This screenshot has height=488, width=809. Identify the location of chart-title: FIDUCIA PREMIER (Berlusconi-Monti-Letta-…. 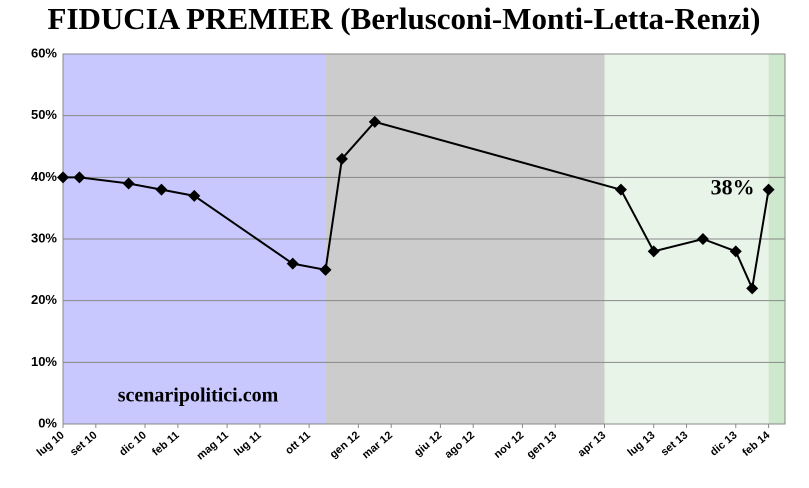
(404, 18).